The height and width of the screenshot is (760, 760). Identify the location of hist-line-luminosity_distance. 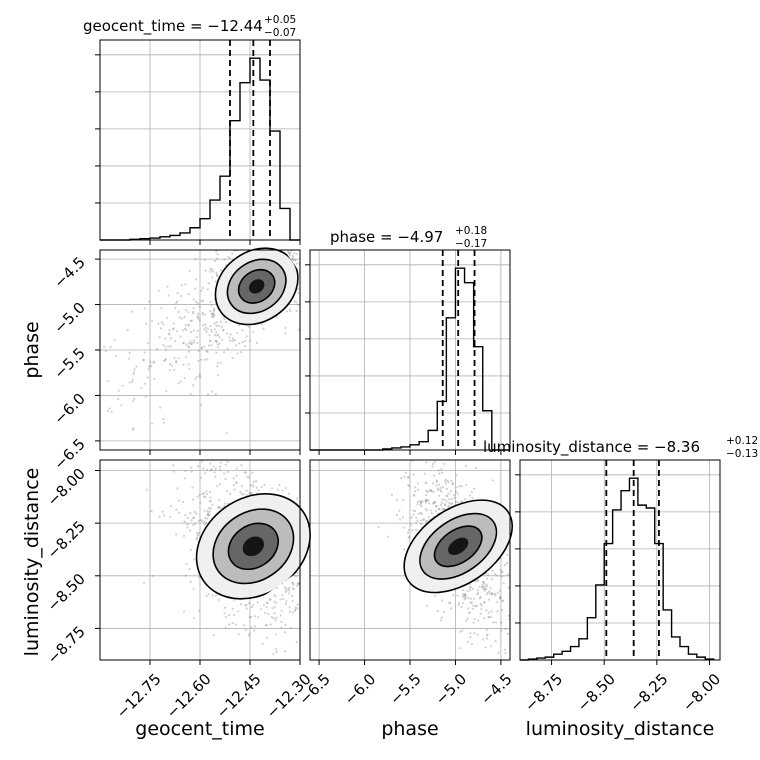
(617, 569).